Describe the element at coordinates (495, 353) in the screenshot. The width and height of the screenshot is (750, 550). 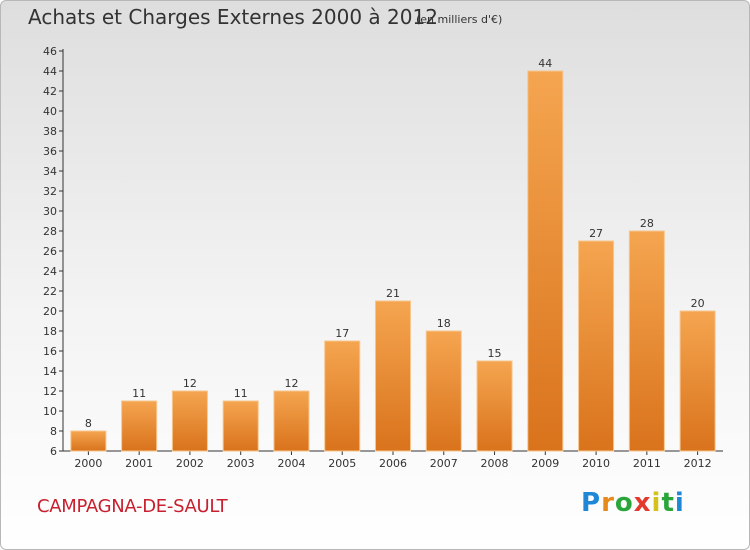
I see `bar-value-label: 15` at that location.